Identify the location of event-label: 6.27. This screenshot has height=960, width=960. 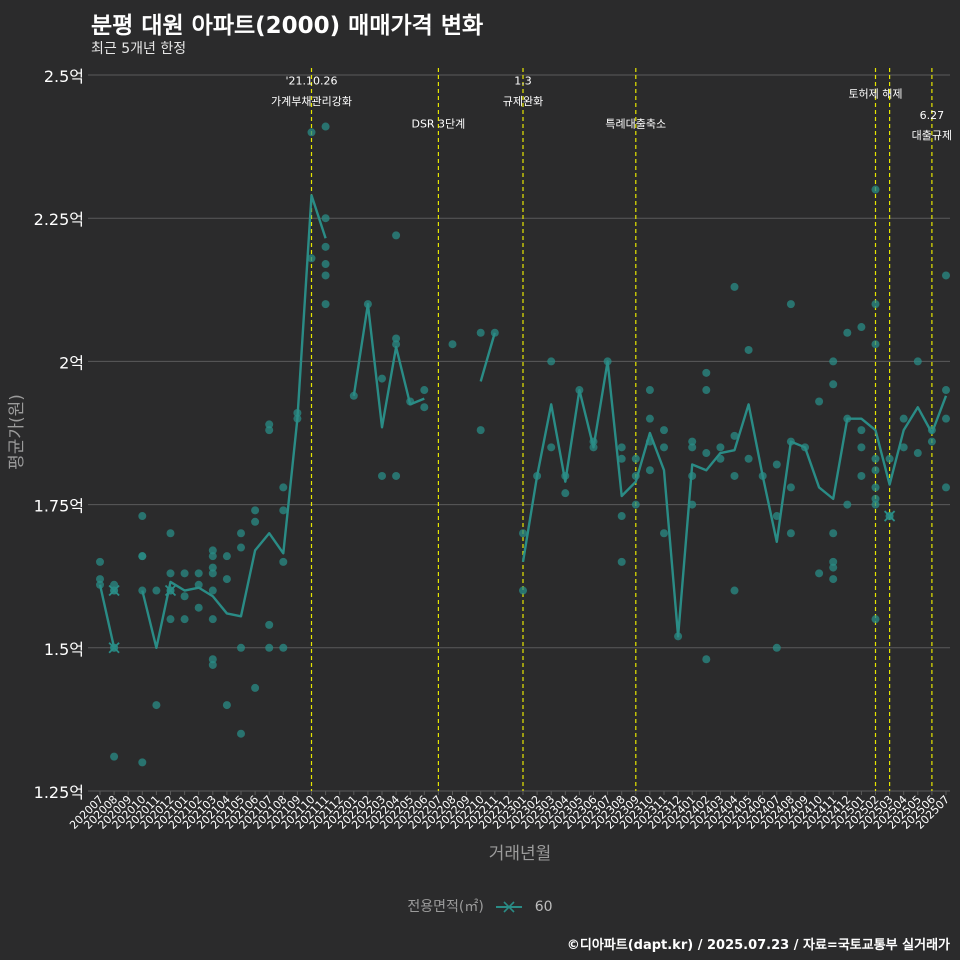
(932, 115).